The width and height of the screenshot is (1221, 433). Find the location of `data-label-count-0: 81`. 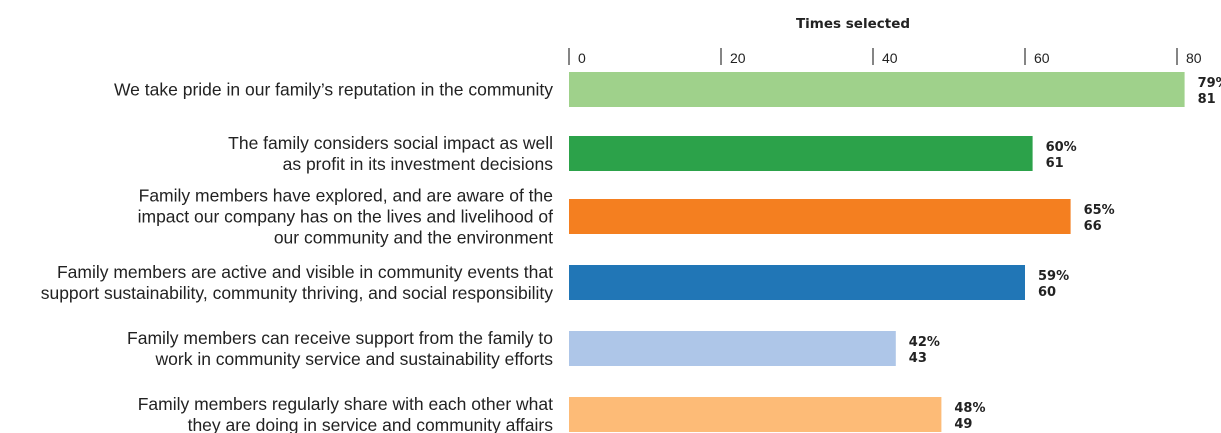

data-label-count-0: 81 is located at coordinates (1207, 99).